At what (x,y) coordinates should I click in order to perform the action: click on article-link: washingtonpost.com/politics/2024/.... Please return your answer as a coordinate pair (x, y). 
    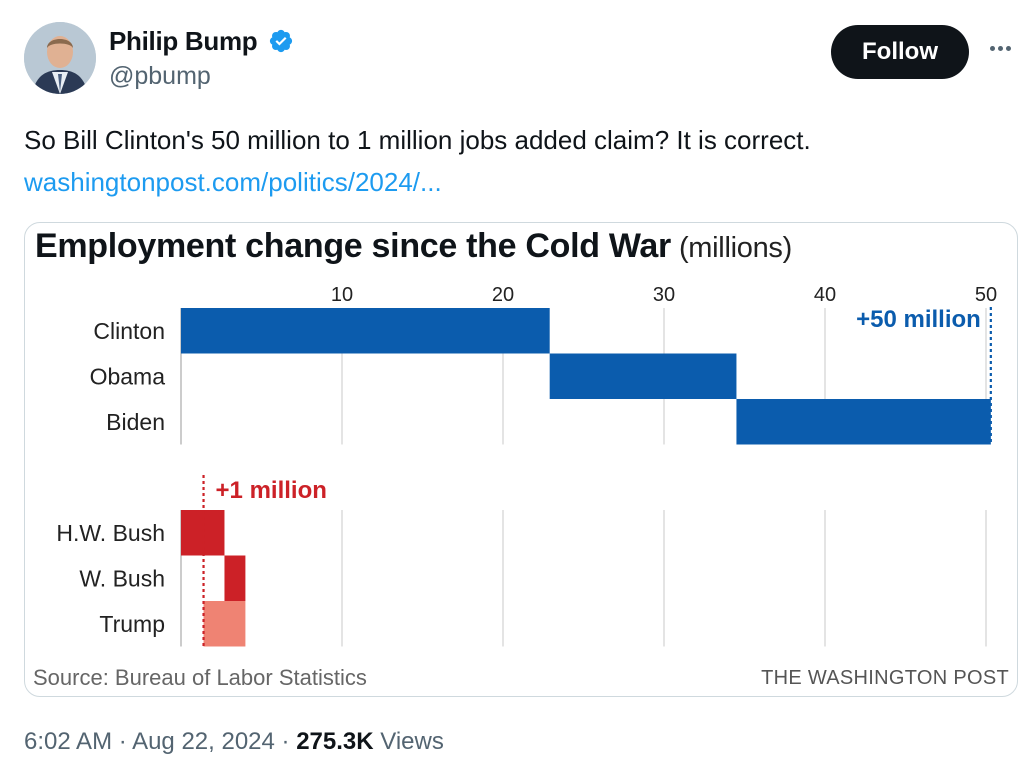
    Looking at the image, I should click on (233, 182).